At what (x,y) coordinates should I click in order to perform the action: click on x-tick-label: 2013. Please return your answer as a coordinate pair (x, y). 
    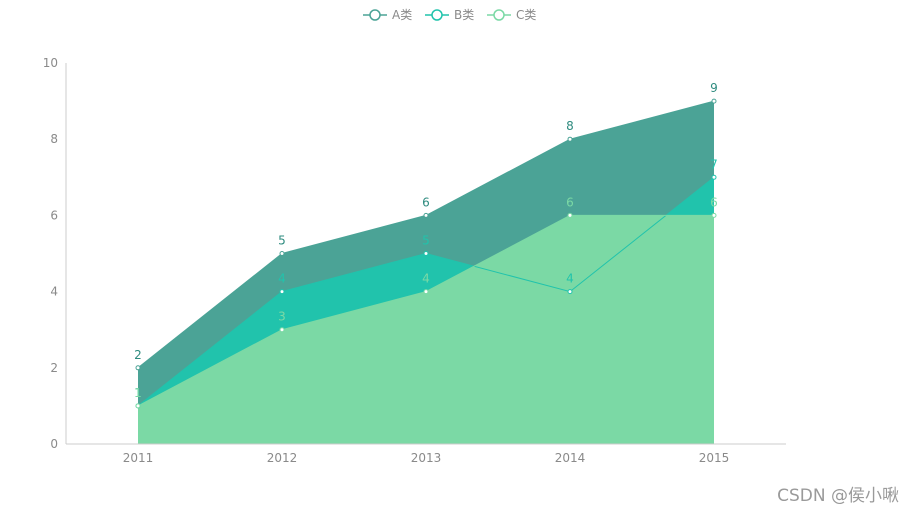
    Looking at the image, I should click on (426, 458).